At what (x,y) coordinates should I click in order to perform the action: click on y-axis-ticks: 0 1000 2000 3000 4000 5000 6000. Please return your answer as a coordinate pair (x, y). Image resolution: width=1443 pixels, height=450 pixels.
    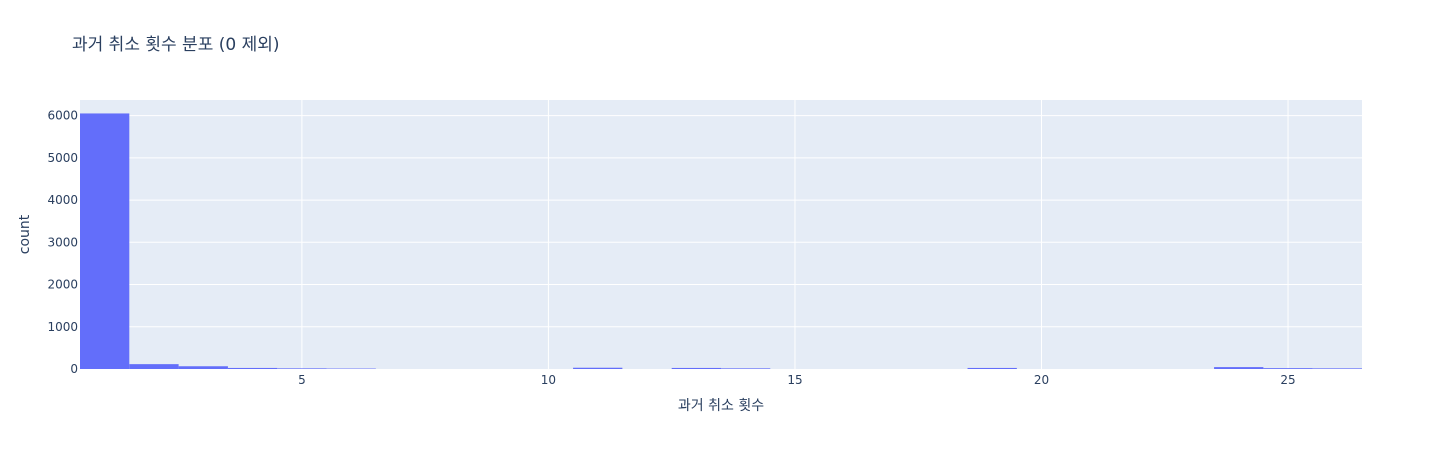
    Looking at the image, I should click on (62, 242).